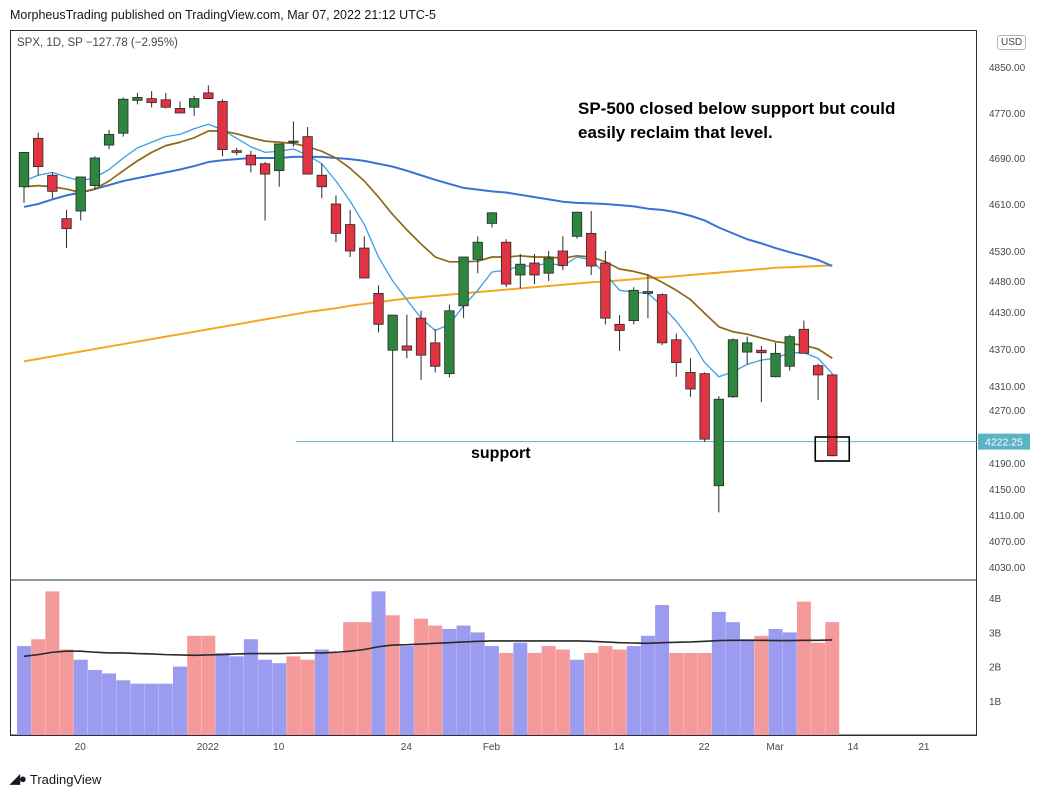 The width and height of the screenshot is (1047, 796). I want to click on tradingview-brand: ◢● TradingView, so click(55, 779).